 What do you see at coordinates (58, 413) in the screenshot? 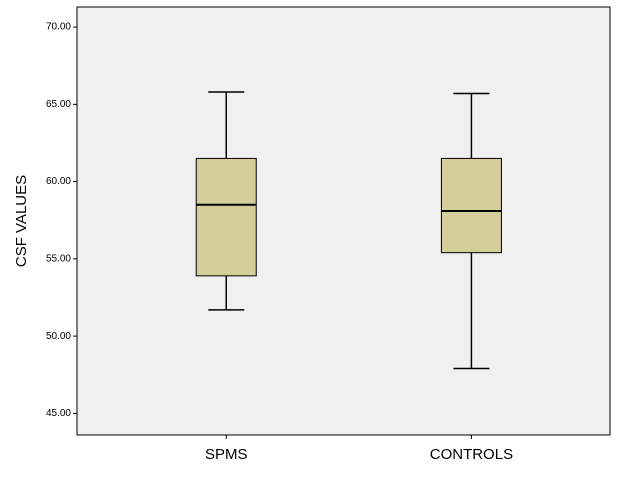
I see `y-tick-label: 45.00` at bounding box center [58, 413].